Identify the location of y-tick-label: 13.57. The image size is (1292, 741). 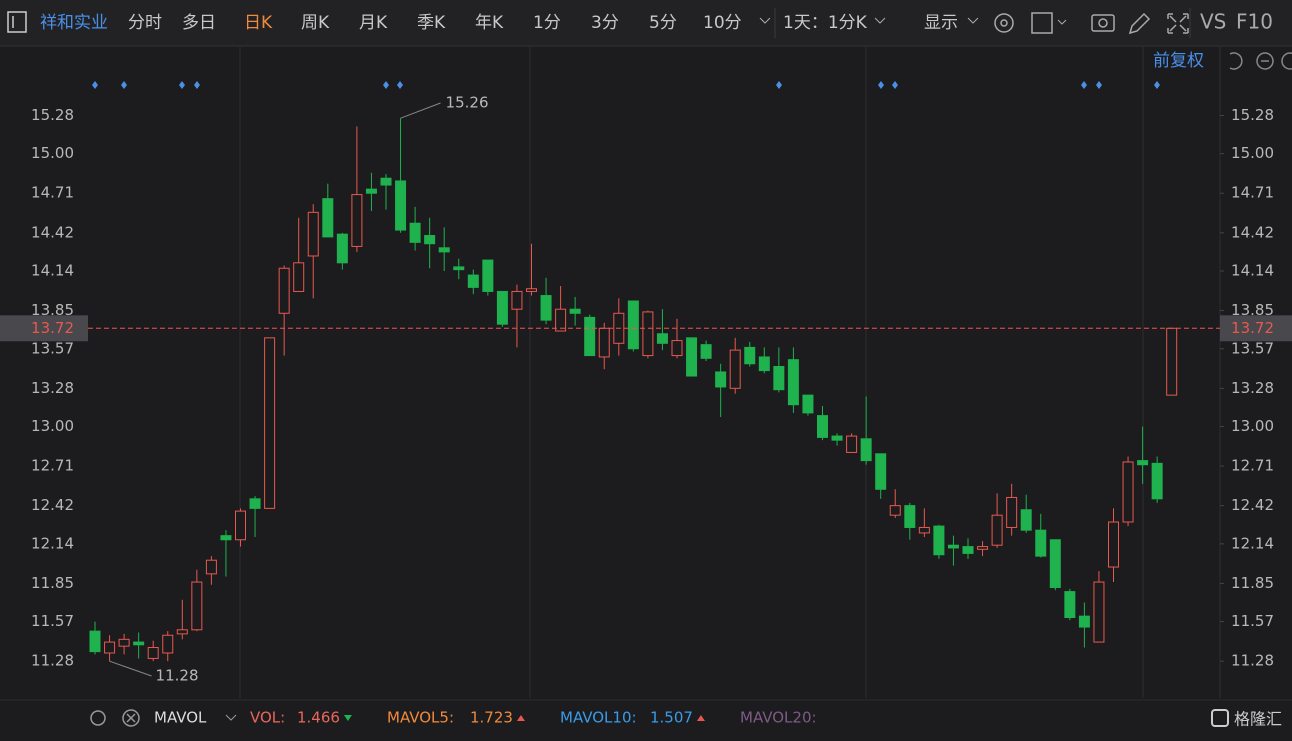
(52, 348).